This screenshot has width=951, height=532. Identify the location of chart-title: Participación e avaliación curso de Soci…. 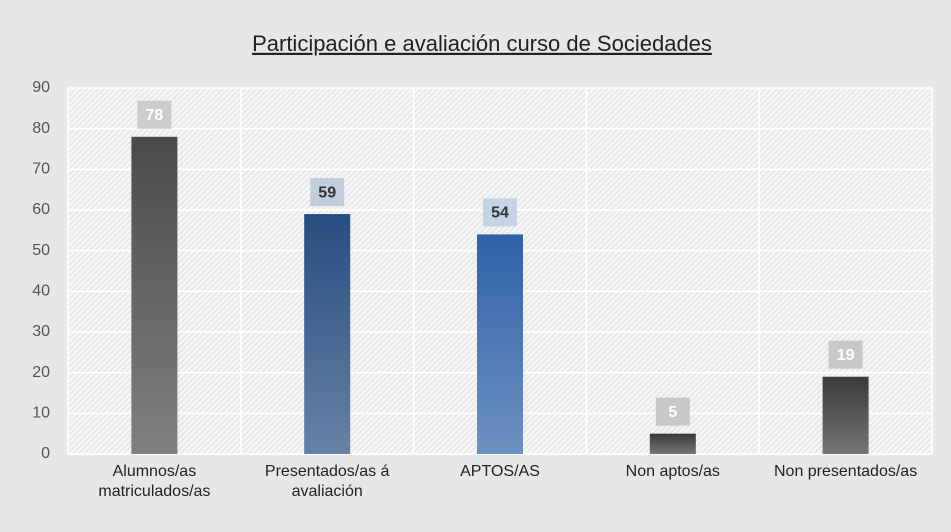
(482, 43).